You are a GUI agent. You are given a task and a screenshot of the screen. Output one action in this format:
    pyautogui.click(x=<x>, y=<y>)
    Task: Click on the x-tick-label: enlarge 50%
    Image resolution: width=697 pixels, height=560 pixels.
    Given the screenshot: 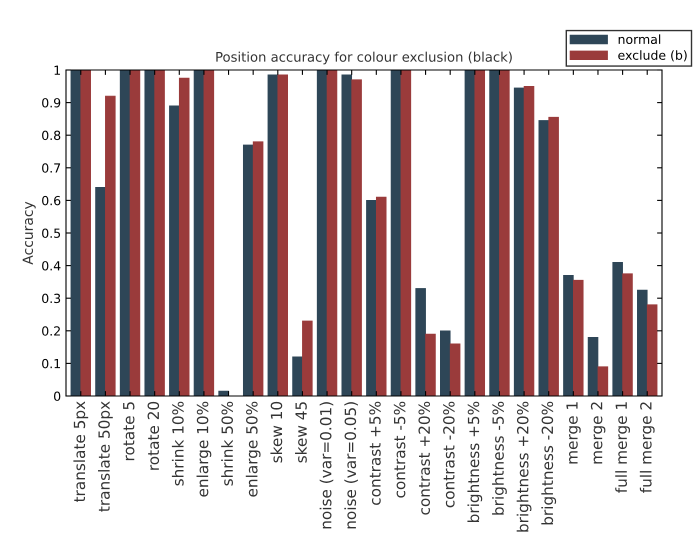 What is the action you would take?
    pyautogui.click(x=253, y=449)
    